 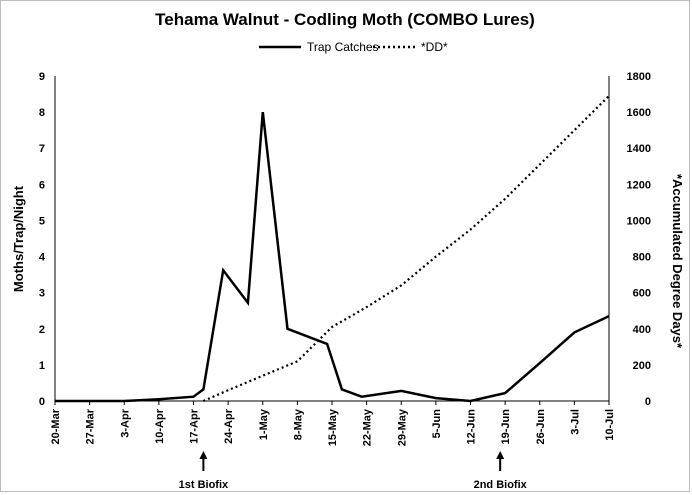 What do you see at coordinates (195, 426) in the screenshot?
I see `x-tick-label: 17-Apr` at bounding box center [195, 426].